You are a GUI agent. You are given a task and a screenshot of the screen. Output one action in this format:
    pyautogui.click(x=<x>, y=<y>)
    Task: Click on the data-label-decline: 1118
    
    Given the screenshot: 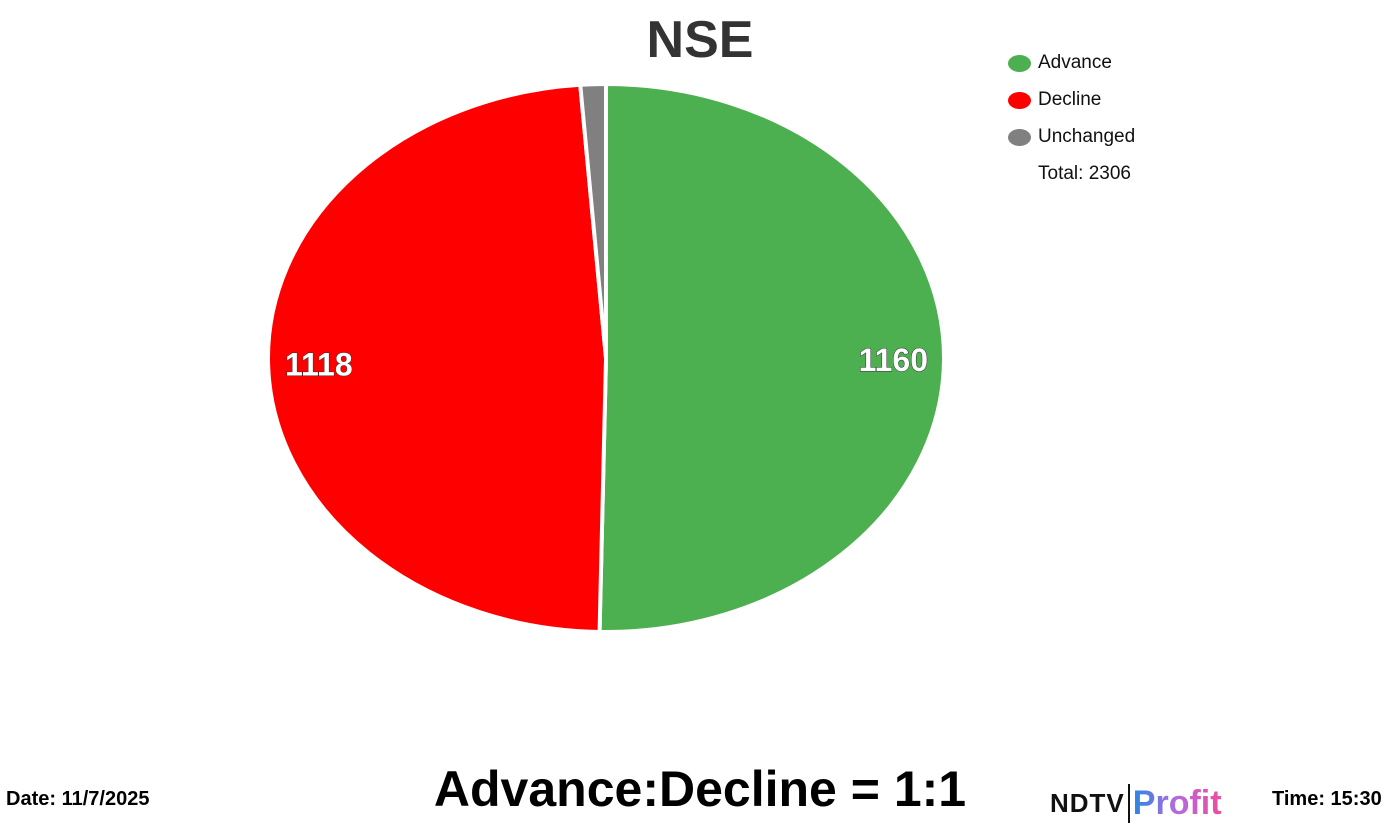 What is the action you would take?
    pyautogui.click(x=319, y=365)
    